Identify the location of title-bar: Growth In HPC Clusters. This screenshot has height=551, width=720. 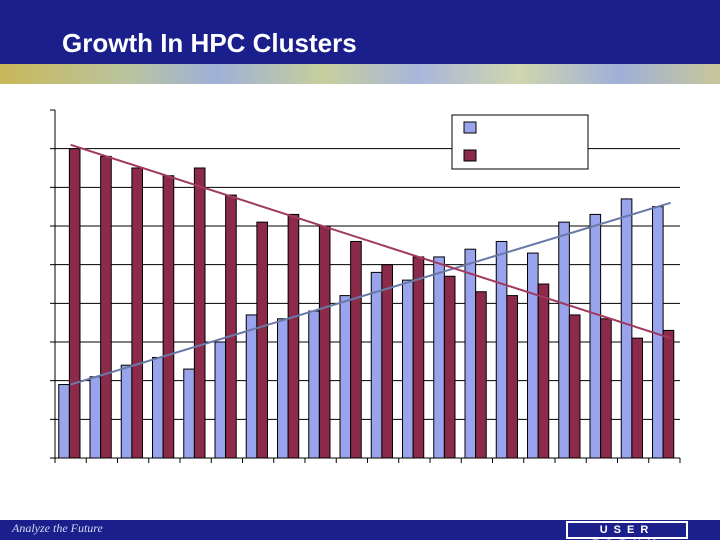
(360, 32).